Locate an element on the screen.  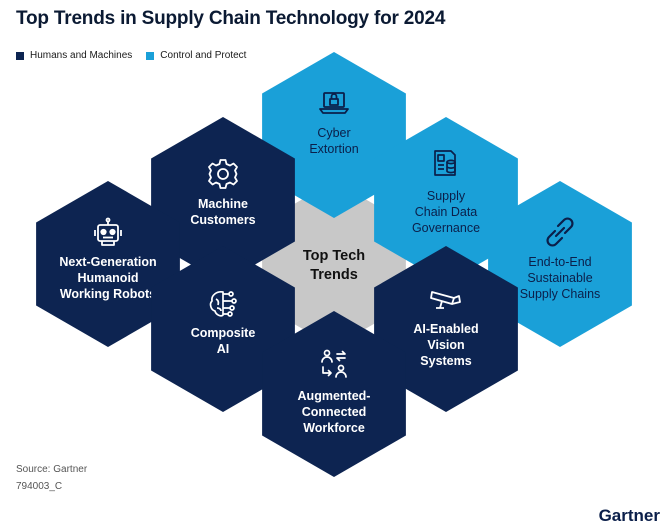
hex-ai-enabled-vision-systems: AI-Enabled Vision Systems is located at coordinates (446, 329).